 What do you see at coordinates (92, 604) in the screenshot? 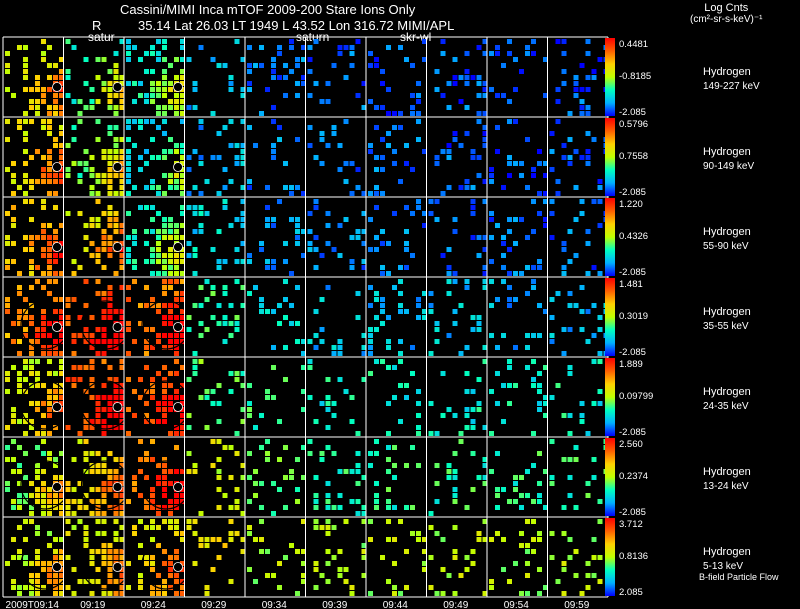
I see `x-tick-label: 09:19` at bounding box center [92, 604].